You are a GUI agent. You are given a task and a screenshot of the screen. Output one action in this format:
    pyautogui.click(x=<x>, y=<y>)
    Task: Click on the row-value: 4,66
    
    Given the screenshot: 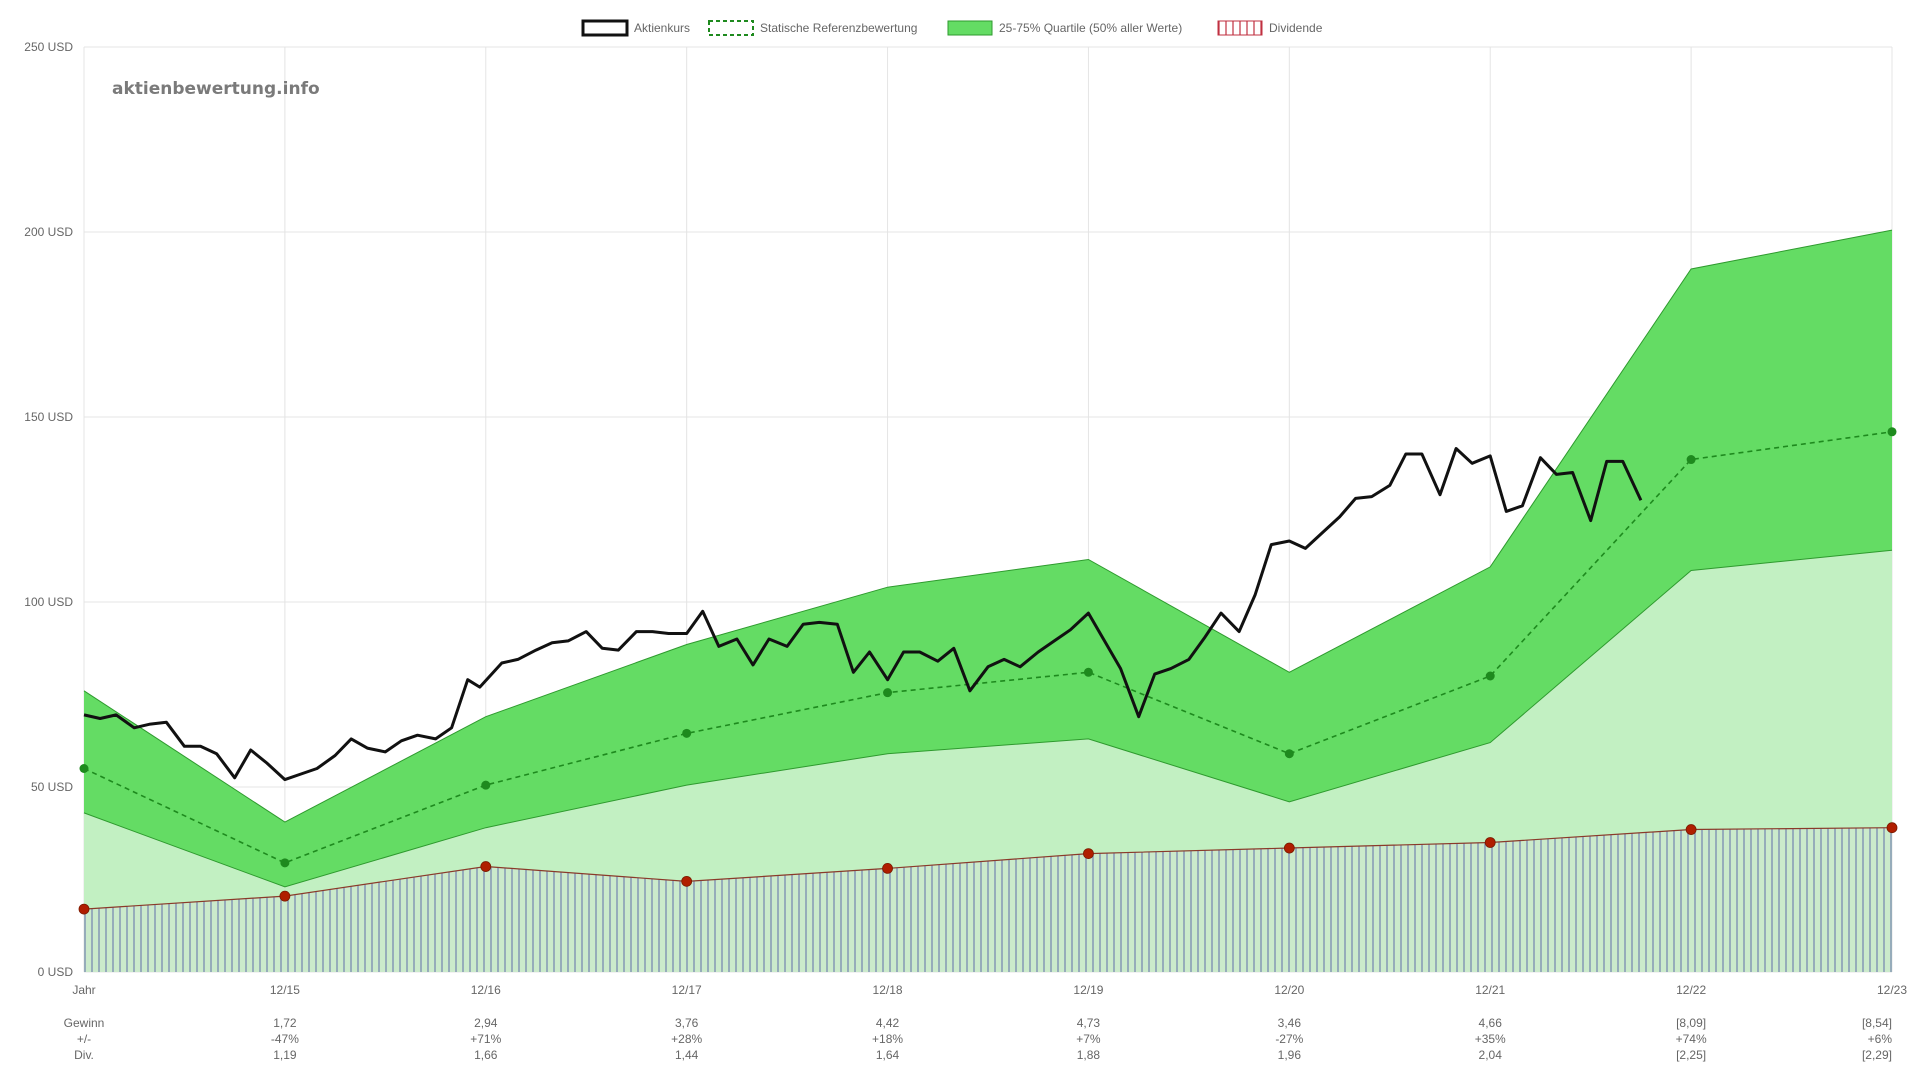 What is the action you would take?
    pyautogui.click(x=1491, y=1023)
    